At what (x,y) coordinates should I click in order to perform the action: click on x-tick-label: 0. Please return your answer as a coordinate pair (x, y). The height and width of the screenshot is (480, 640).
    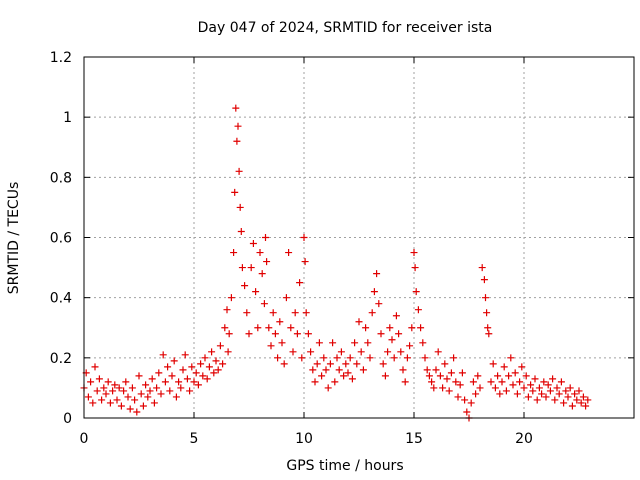
    Looking at the image, I should click on (84, 439).